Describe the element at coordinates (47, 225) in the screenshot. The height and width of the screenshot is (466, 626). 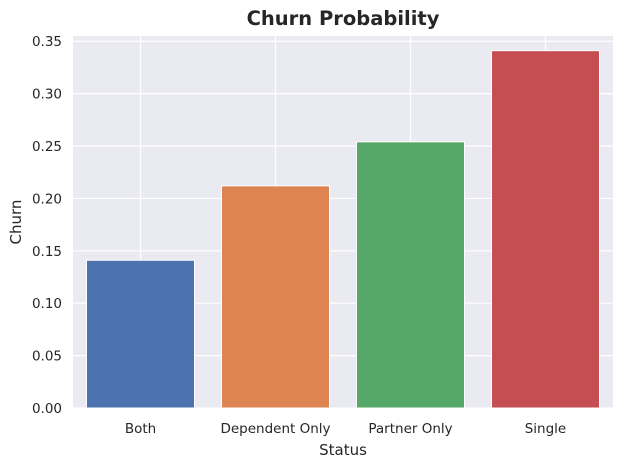
I see `y-axis-ticks: 0.00 0.05 0.10 0.15 0.20 0.25 0.30 0.35` at that location.